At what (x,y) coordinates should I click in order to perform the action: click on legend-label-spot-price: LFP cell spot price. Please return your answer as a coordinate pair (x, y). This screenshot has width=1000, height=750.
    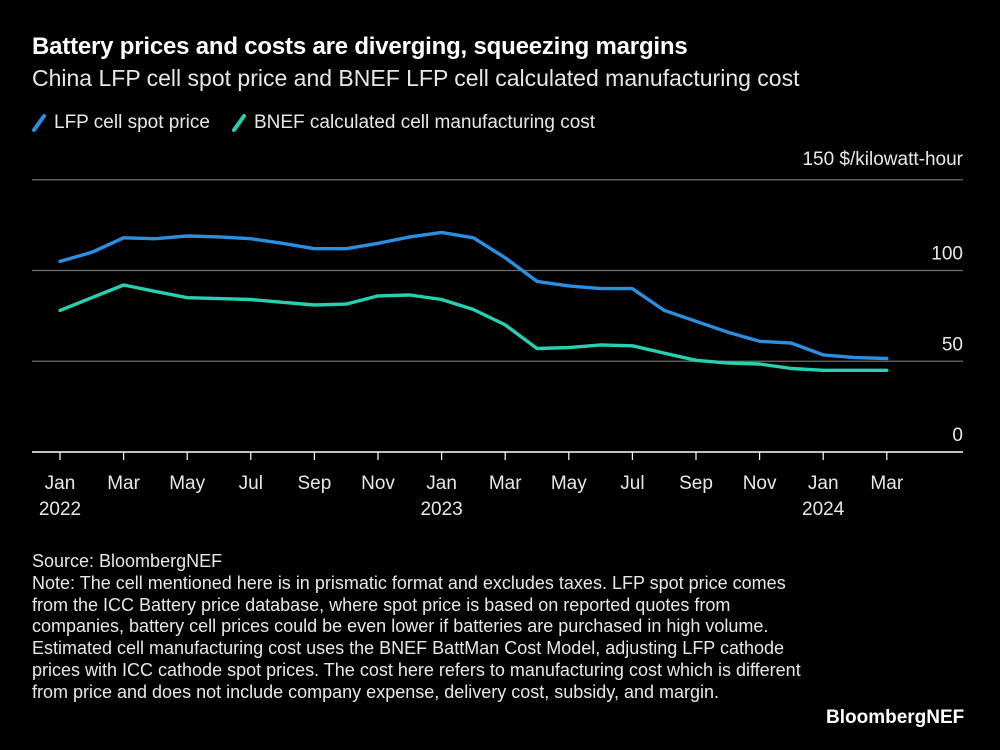
    Looking at the image, I should click on (132, 122).